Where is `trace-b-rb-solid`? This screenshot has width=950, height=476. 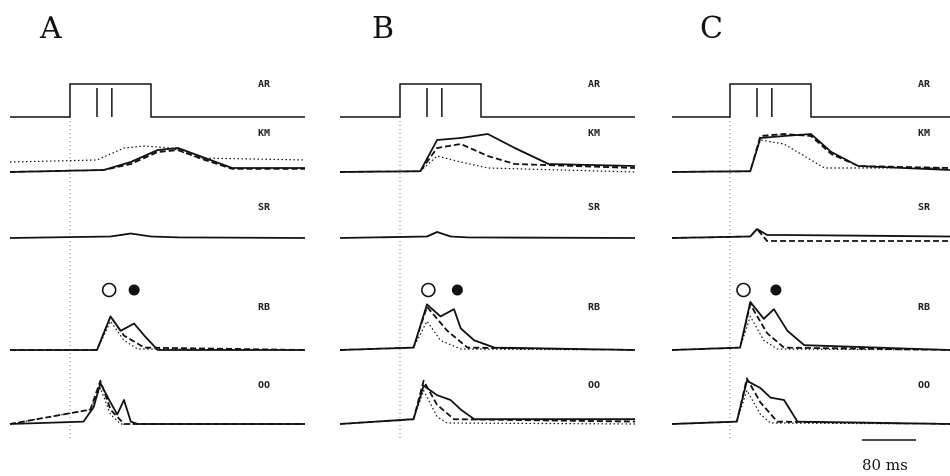 trace-b-rb-solid is located at coordinates (487, 327).